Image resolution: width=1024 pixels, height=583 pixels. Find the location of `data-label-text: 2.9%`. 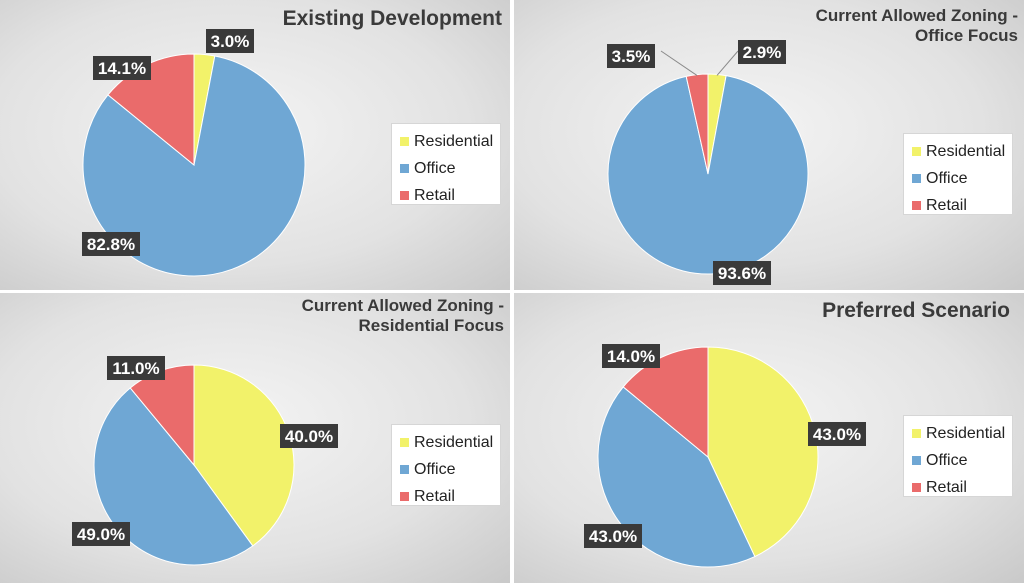

data-label-text: 2.9% is located at coordinates (762, 52).